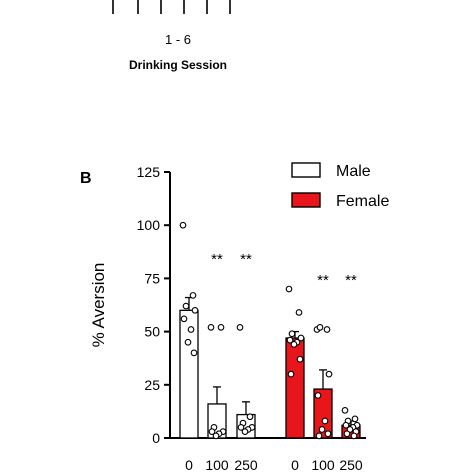 The image size is (474, 474). Describe the element at coordinates (323, 280) in the screenshot. I see `female-significance-100: **` at that location.